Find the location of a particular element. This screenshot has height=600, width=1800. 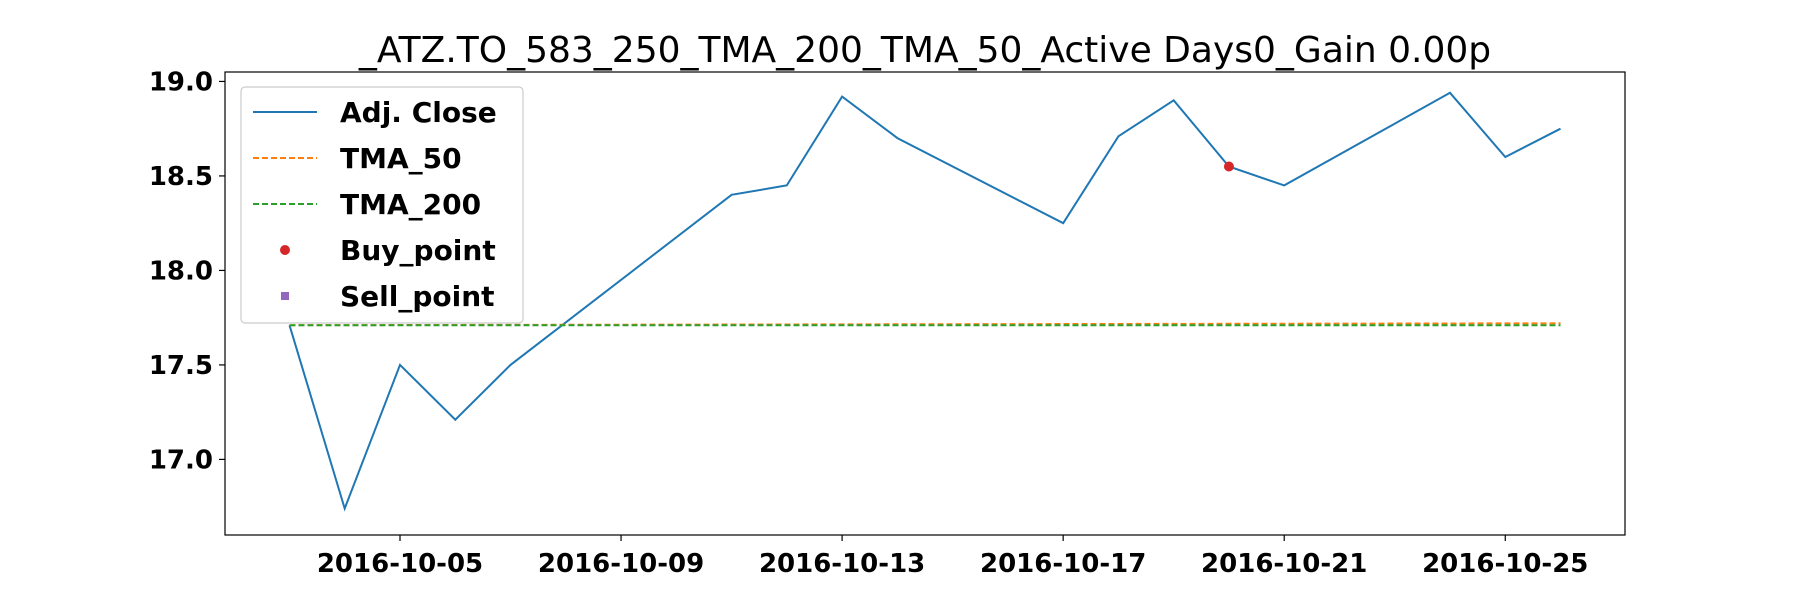

legend-item-0: Adj. Close is located at coordinates (375, 112).